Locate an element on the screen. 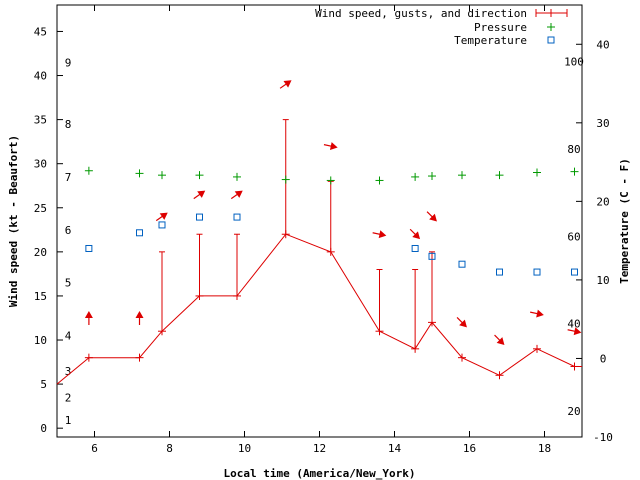 The width and height of the screenshot is (640, 480). y-left-tick-label: 0 is located at coordinates (43, 428).